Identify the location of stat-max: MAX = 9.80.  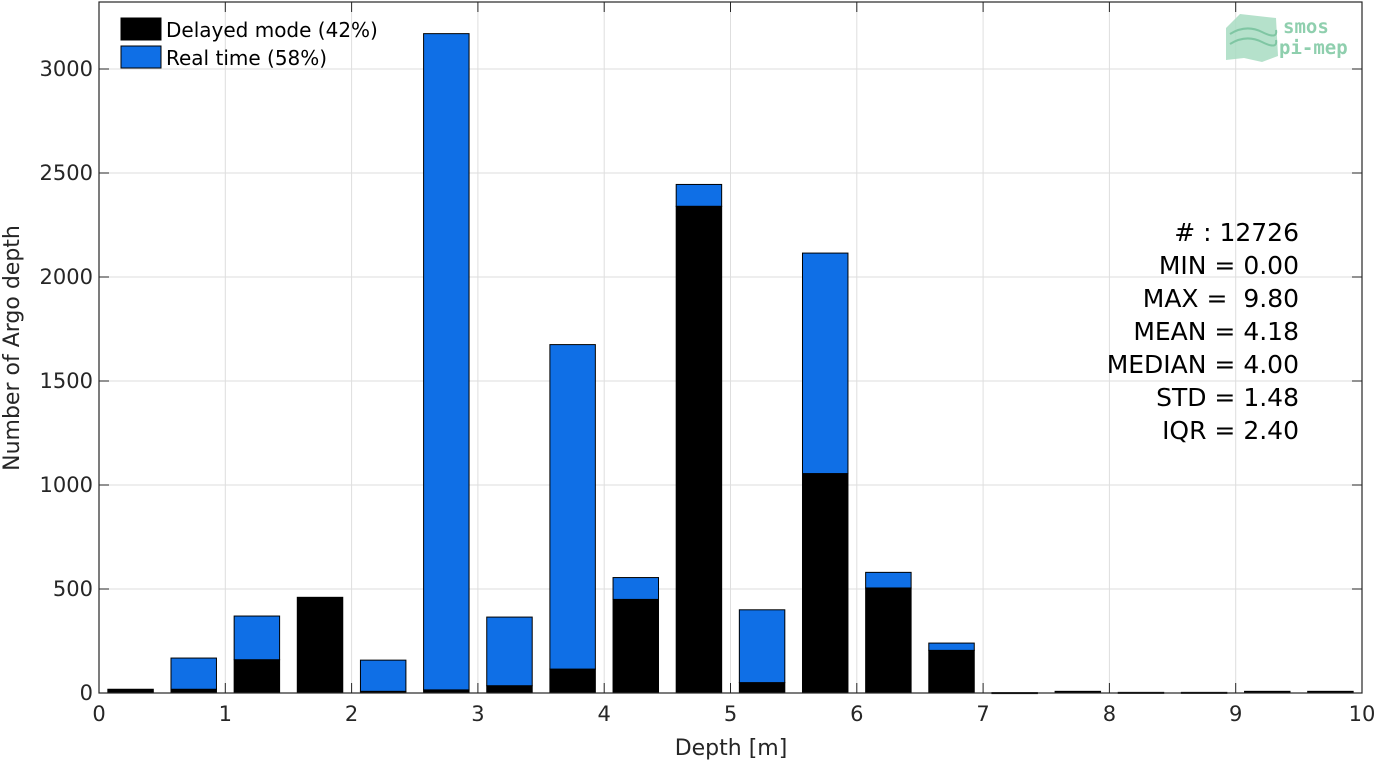
(1221, 298).